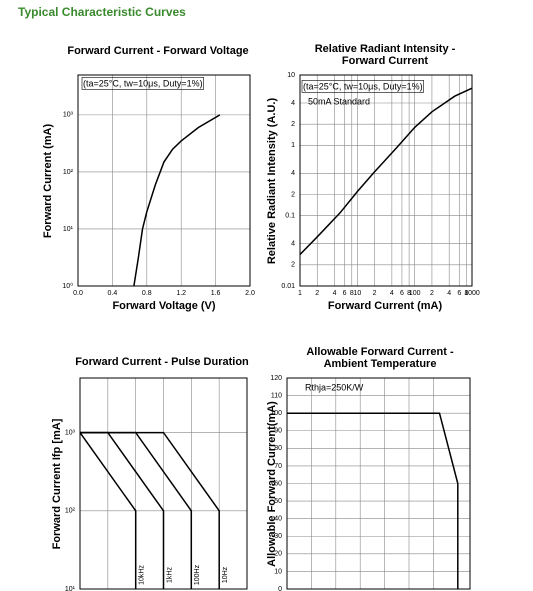 The image size is (533, 591). I want to click on chart-title: Relative Radiant Intensity -, so click(385, 49).